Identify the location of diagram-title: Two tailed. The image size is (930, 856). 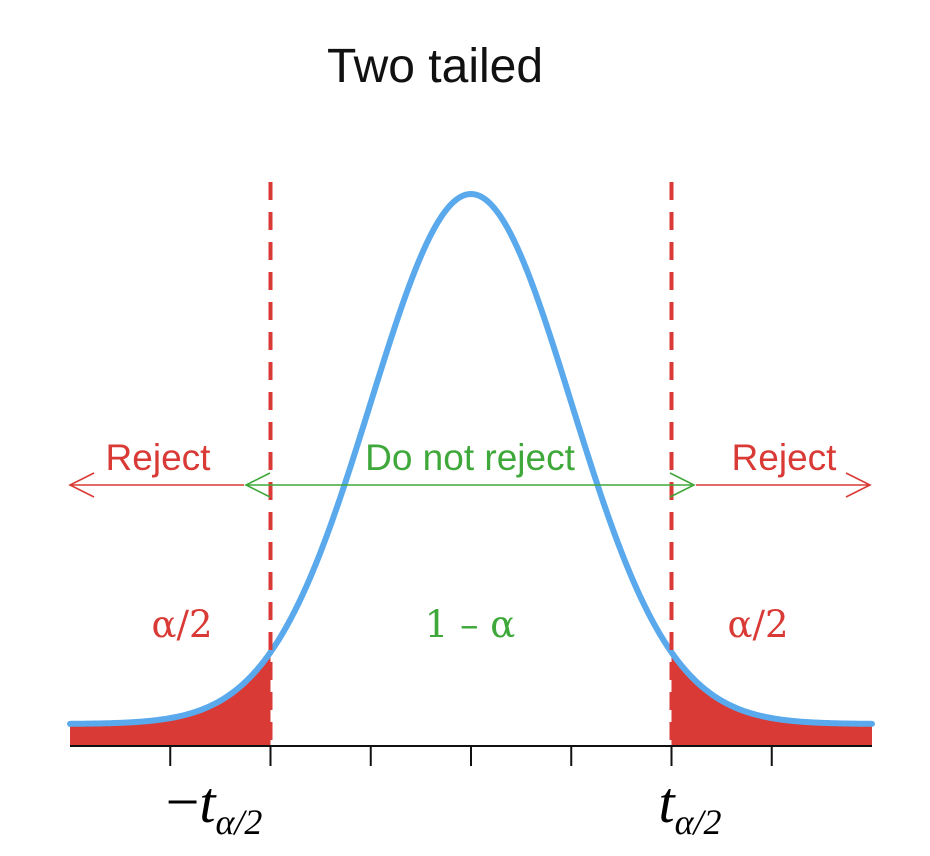
(435, 66).